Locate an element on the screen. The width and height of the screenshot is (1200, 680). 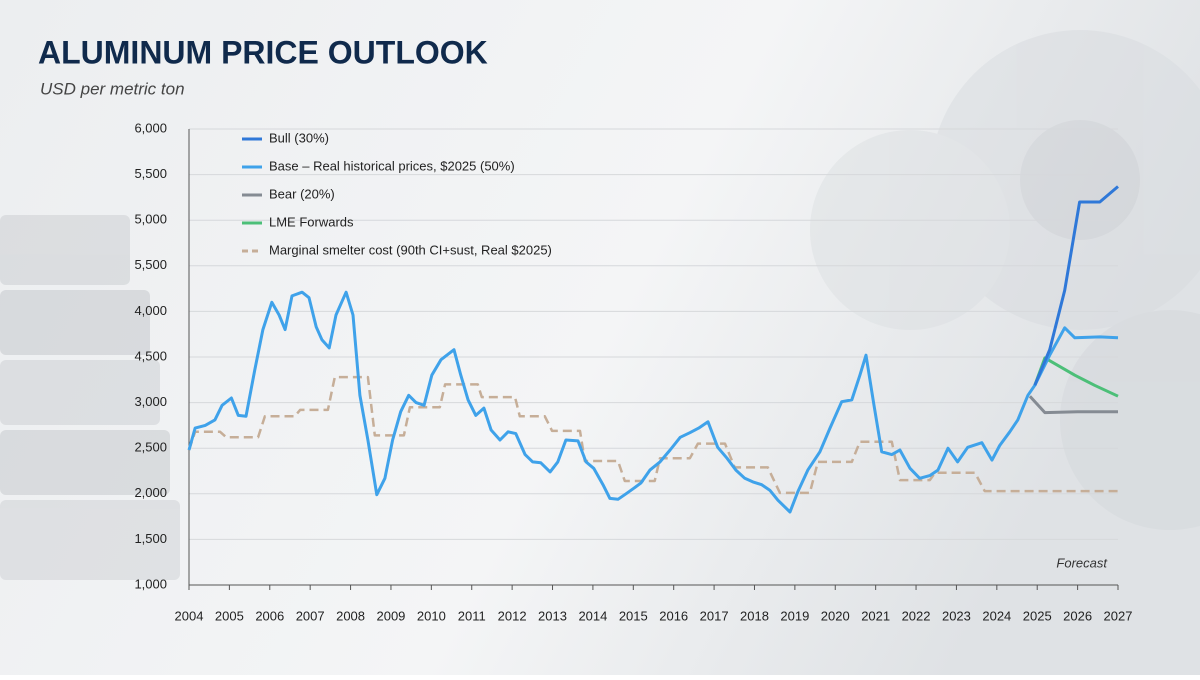
x-tick-label: 2021 is located at coordinates (875, 615).